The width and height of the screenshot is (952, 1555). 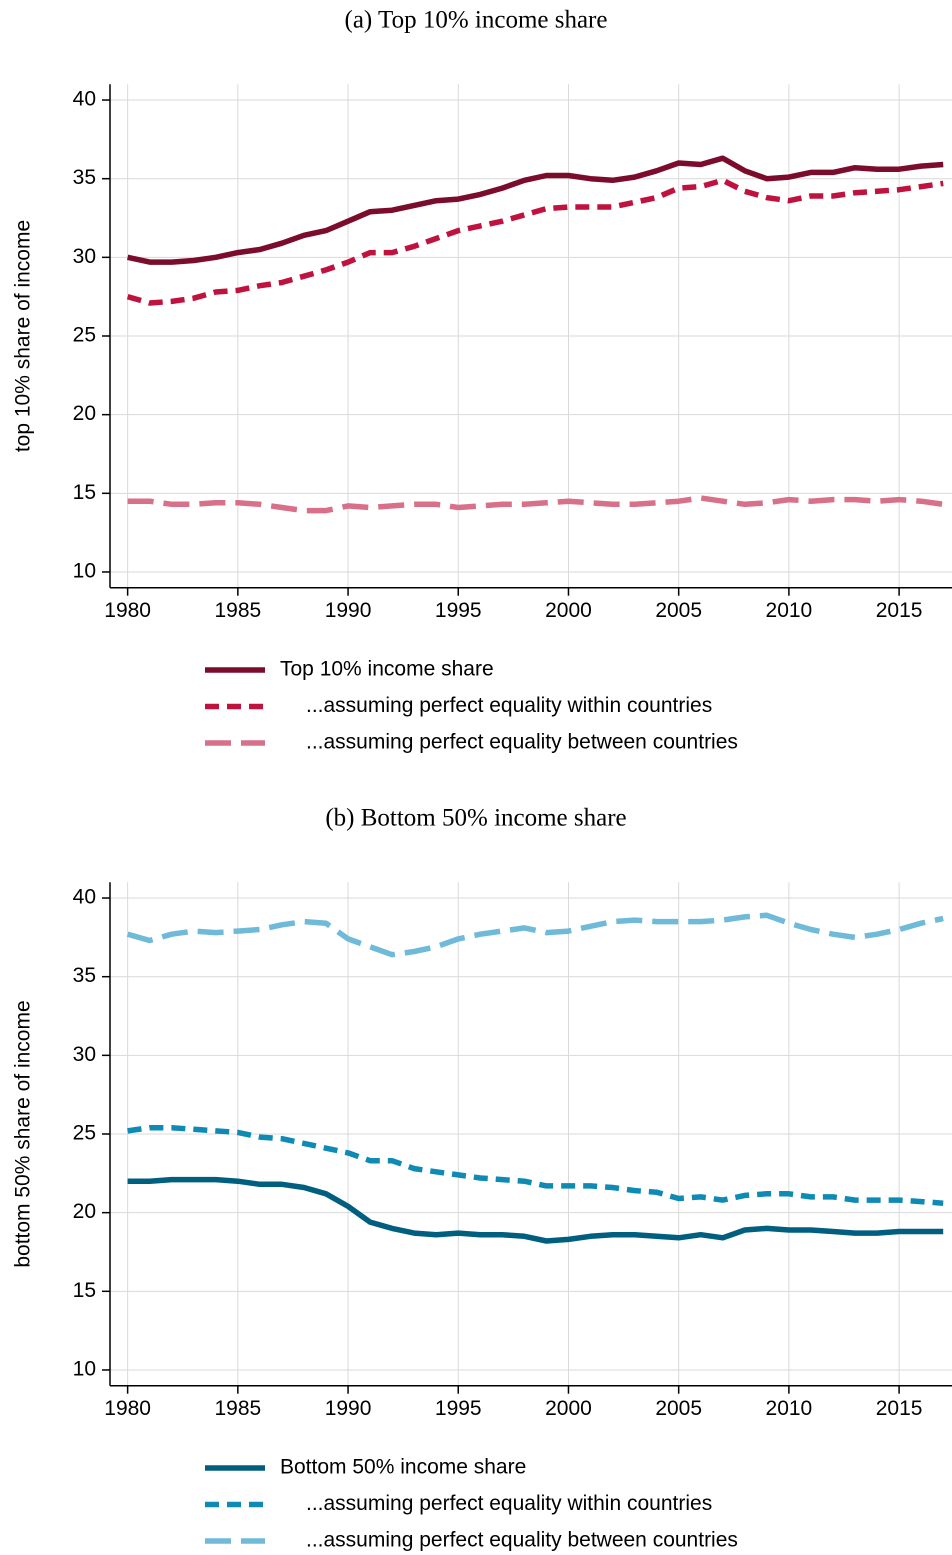 What do you see at coordinates (23, 1133) in the screenshot?
I see `y-axis-label: bottom 50% share of income` at bounding box center [23, 1133].